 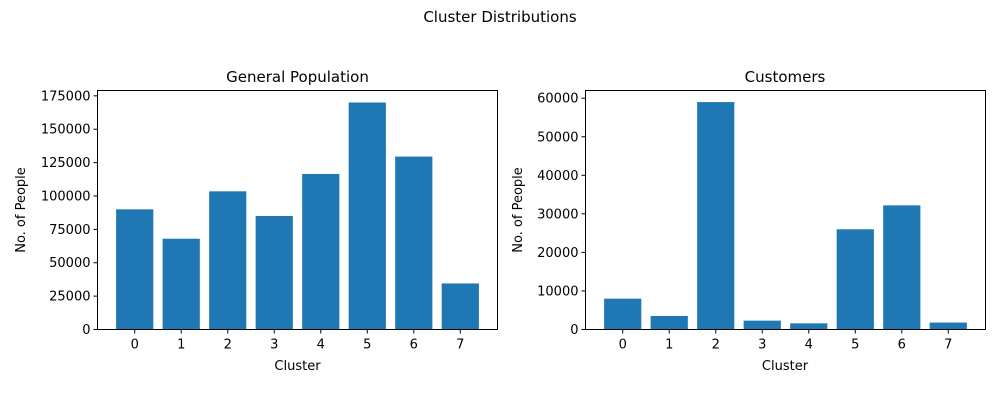 What do you see at coordinates (557, 176) in the screenshot?
I see `y-tick-label: 40000` at bounding box center [557, 176].